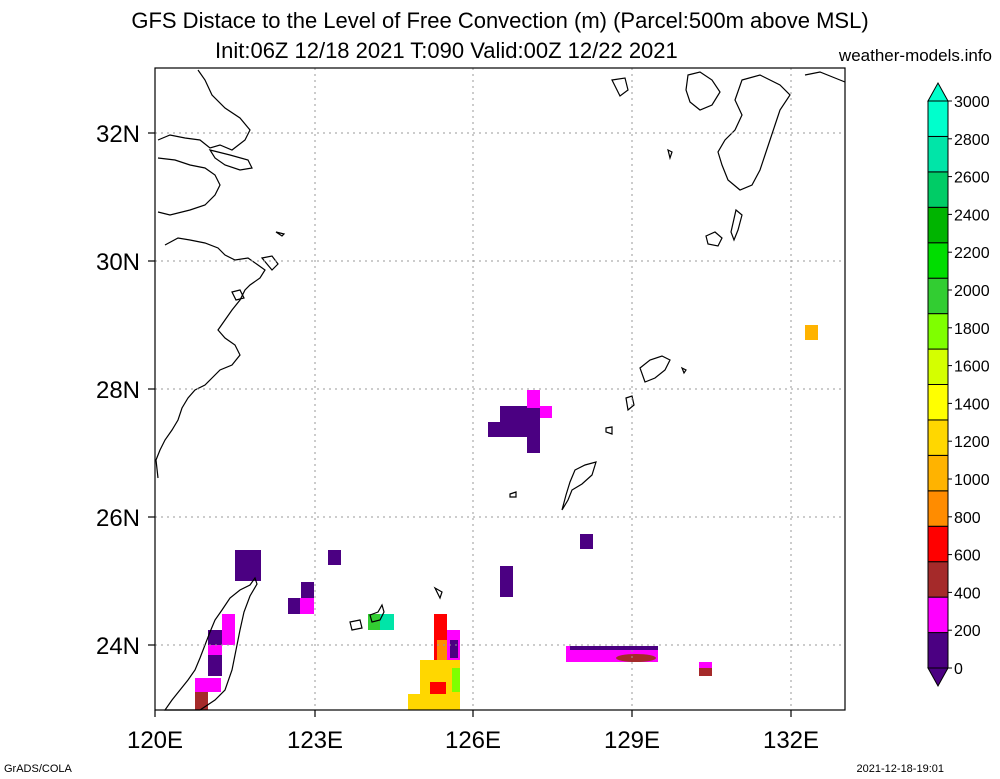 This screenshot has width=1000, height=779. I want to click on colorbar-label: 2000, so click(972, 291).